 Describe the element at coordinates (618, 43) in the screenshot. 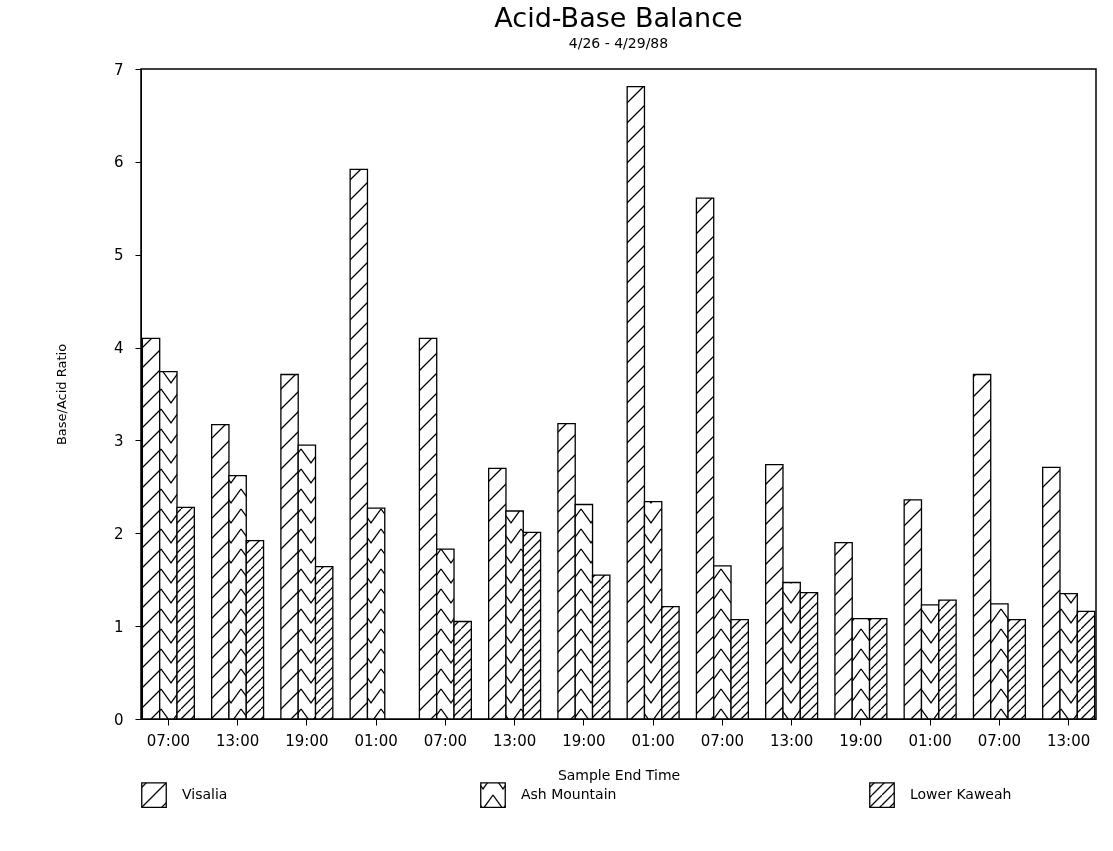

I see `chart-subtitle: 4/26 - 4/29/88` at that location.